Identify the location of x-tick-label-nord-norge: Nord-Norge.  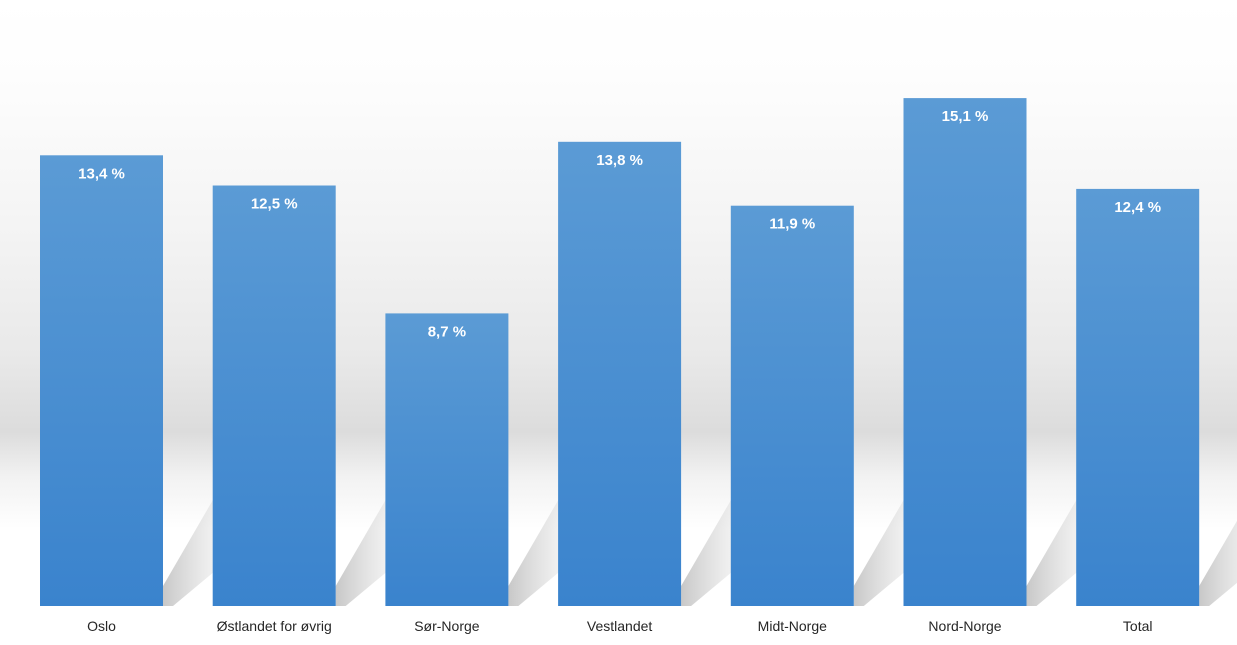
(964, 626).